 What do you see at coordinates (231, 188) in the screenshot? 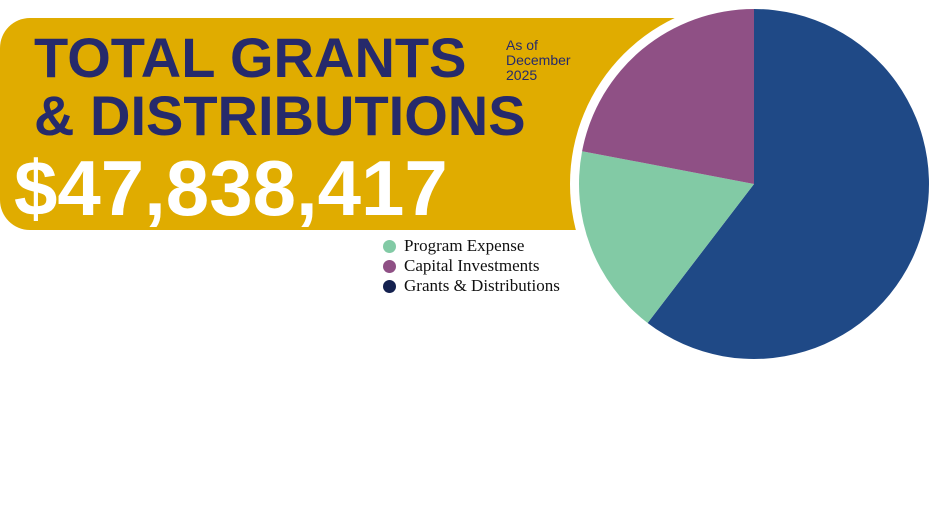
I see `total-amount: $47,838,417` at bounding box center [231, 188].